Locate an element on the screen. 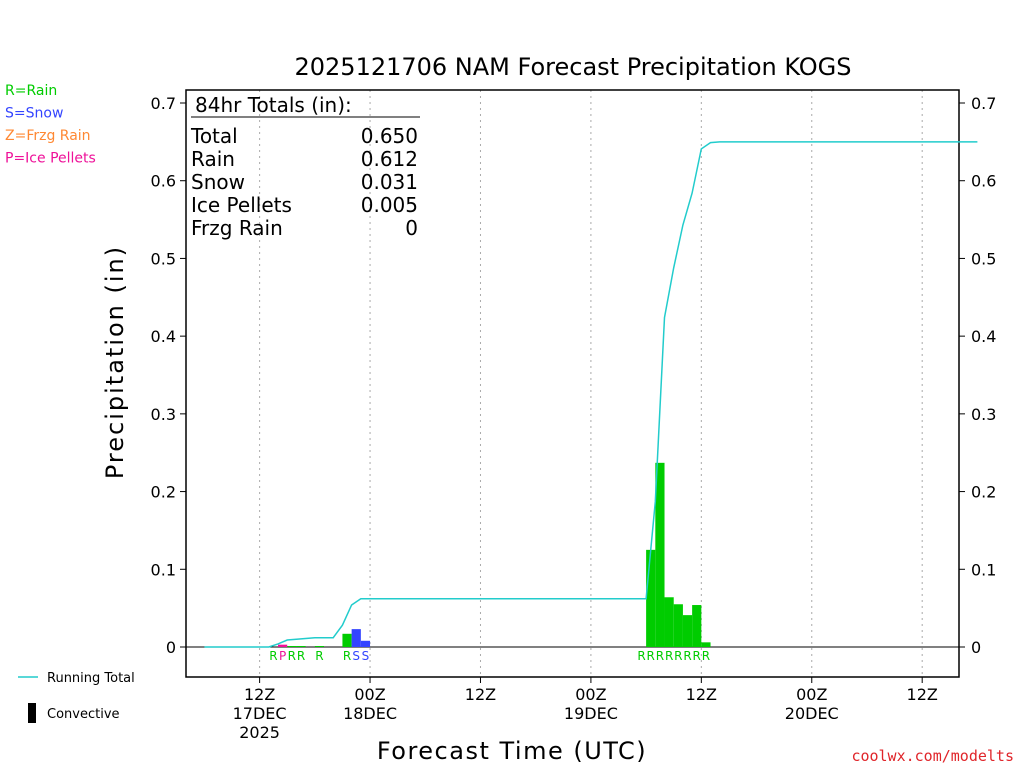 The width and height of the screenshot is (1024, 768). totals-row-value: 0 is located at coordinates (411, 228).